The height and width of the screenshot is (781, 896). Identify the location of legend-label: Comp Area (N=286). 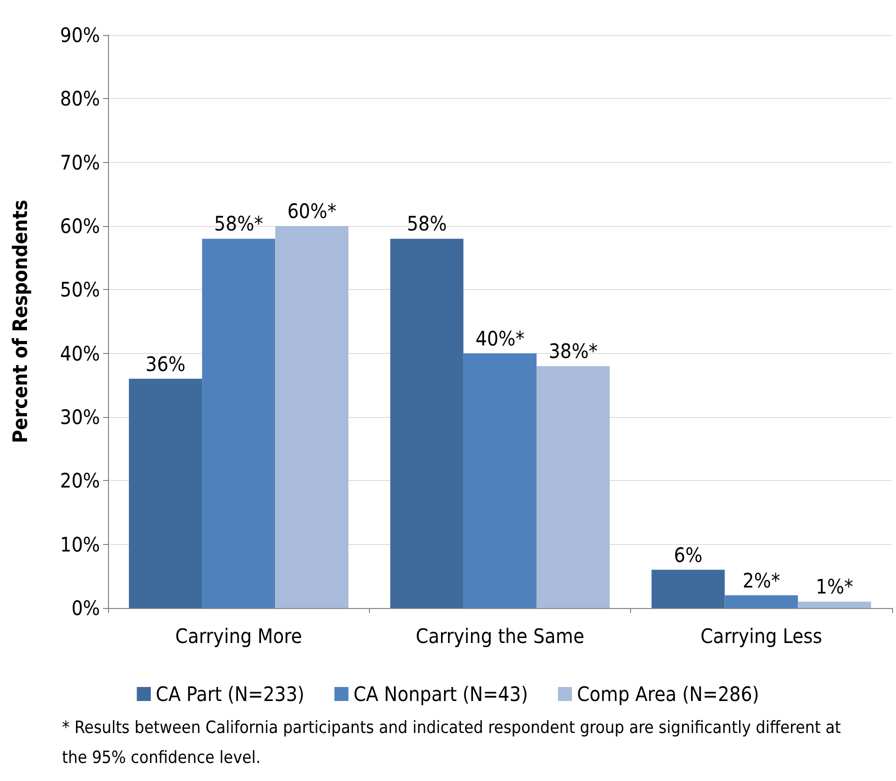
(668, 694).